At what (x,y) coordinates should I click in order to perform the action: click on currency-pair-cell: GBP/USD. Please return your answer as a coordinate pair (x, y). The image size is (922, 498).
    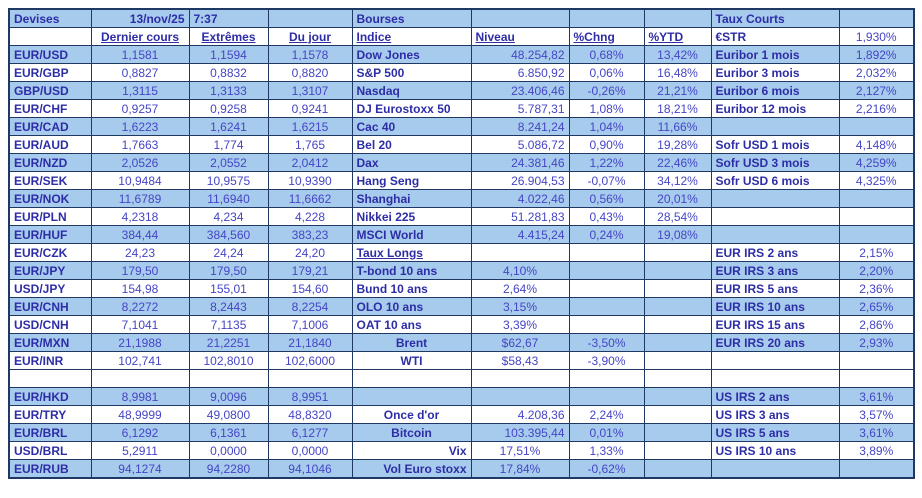
    Looking at the image, I should click on (50, 90).